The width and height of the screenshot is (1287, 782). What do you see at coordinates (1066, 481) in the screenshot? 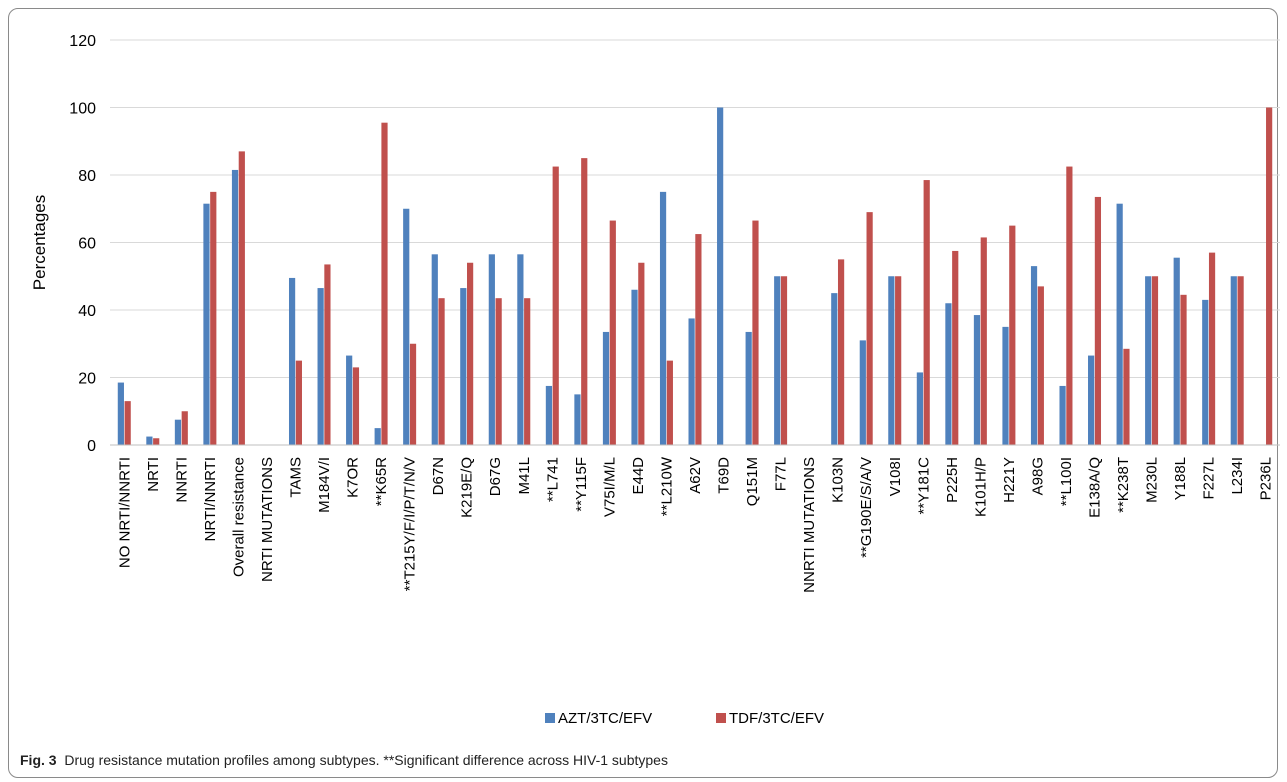
I see `x-tick-label: **L100I` at bounding box center [1066, 481].